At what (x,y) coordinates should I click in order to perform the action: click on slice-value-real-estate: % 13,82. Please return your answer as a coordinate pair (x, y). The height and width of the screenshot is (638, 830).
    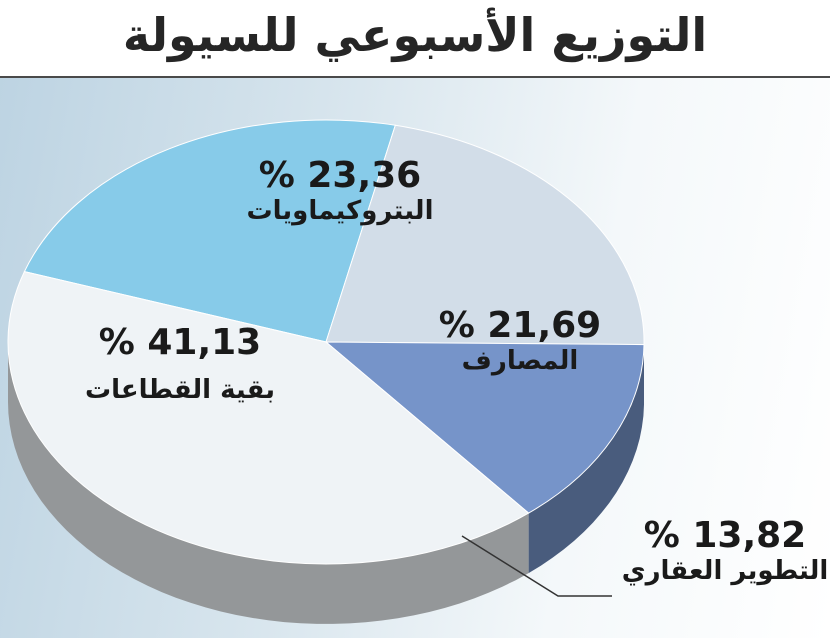
    Looking at the image, I should click on (725, 535).